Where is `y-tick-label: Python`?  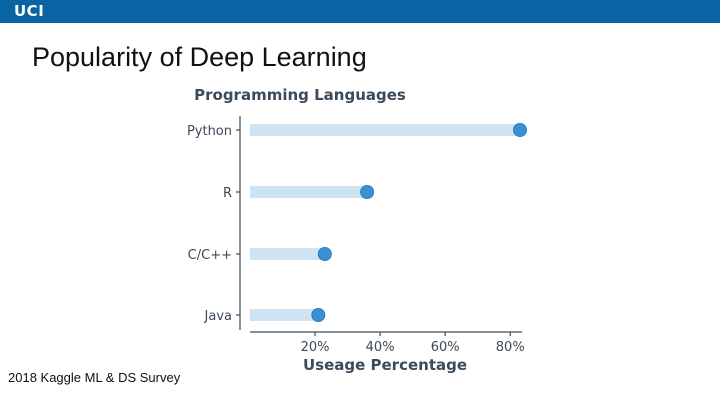
y-tick-label: Python is located at coordinates (209, 131).